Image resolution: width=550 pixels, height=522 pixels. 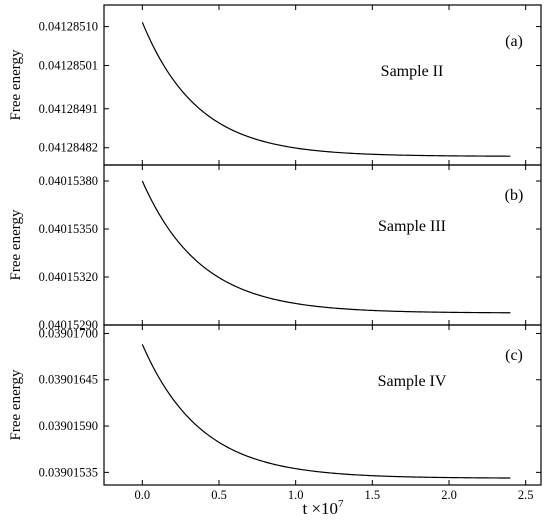 I want to click on panel-c-ytick-label: 0.03901700, so click(x=68, y=333).